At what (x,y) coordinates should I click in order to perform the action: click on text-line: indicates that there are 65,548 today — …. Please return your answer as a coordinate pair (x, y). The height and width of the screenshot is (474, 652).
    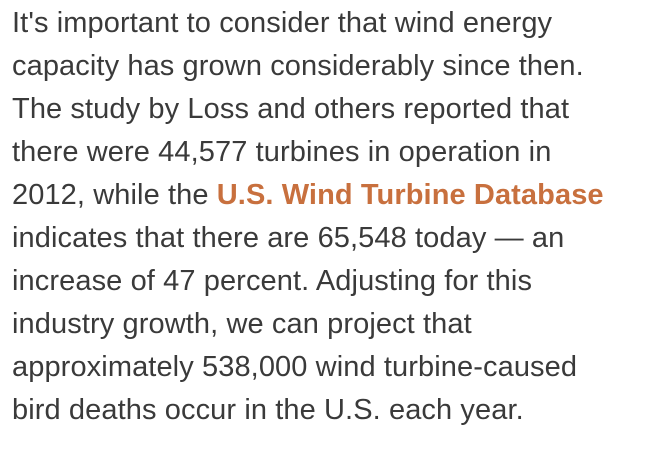
    Looking at the image, I should click on (288, 238).